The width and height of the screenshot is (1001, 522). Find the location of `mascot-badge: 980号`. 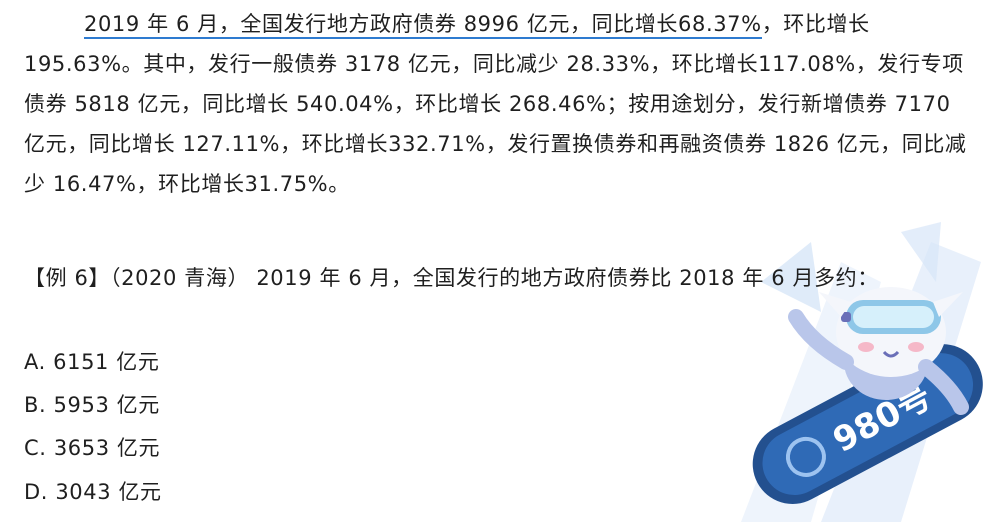

mascot-badge: 980号 is located at coordinates (882, 418).